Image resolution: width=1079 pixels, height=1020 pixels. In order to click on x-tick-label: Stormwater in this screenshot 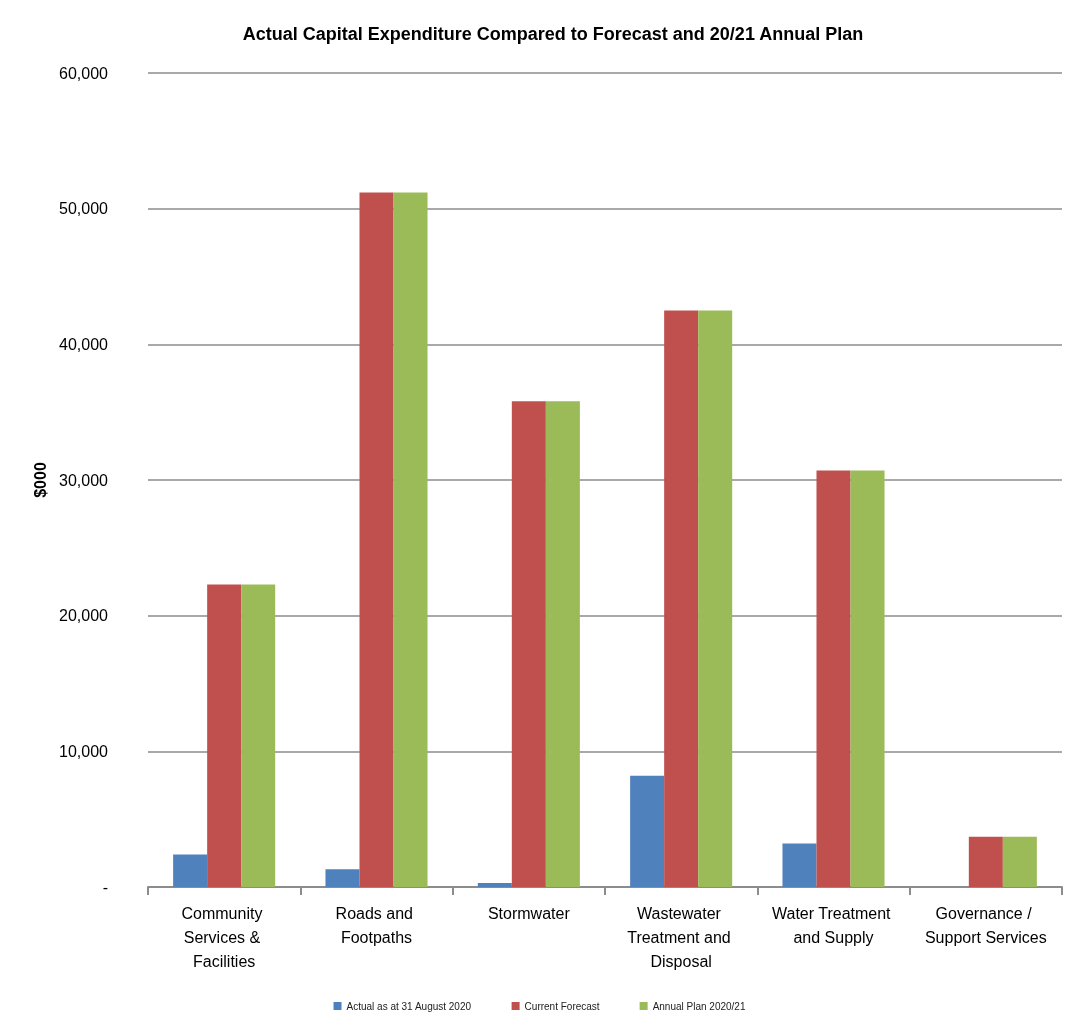, I will do `click(529, 913)`.